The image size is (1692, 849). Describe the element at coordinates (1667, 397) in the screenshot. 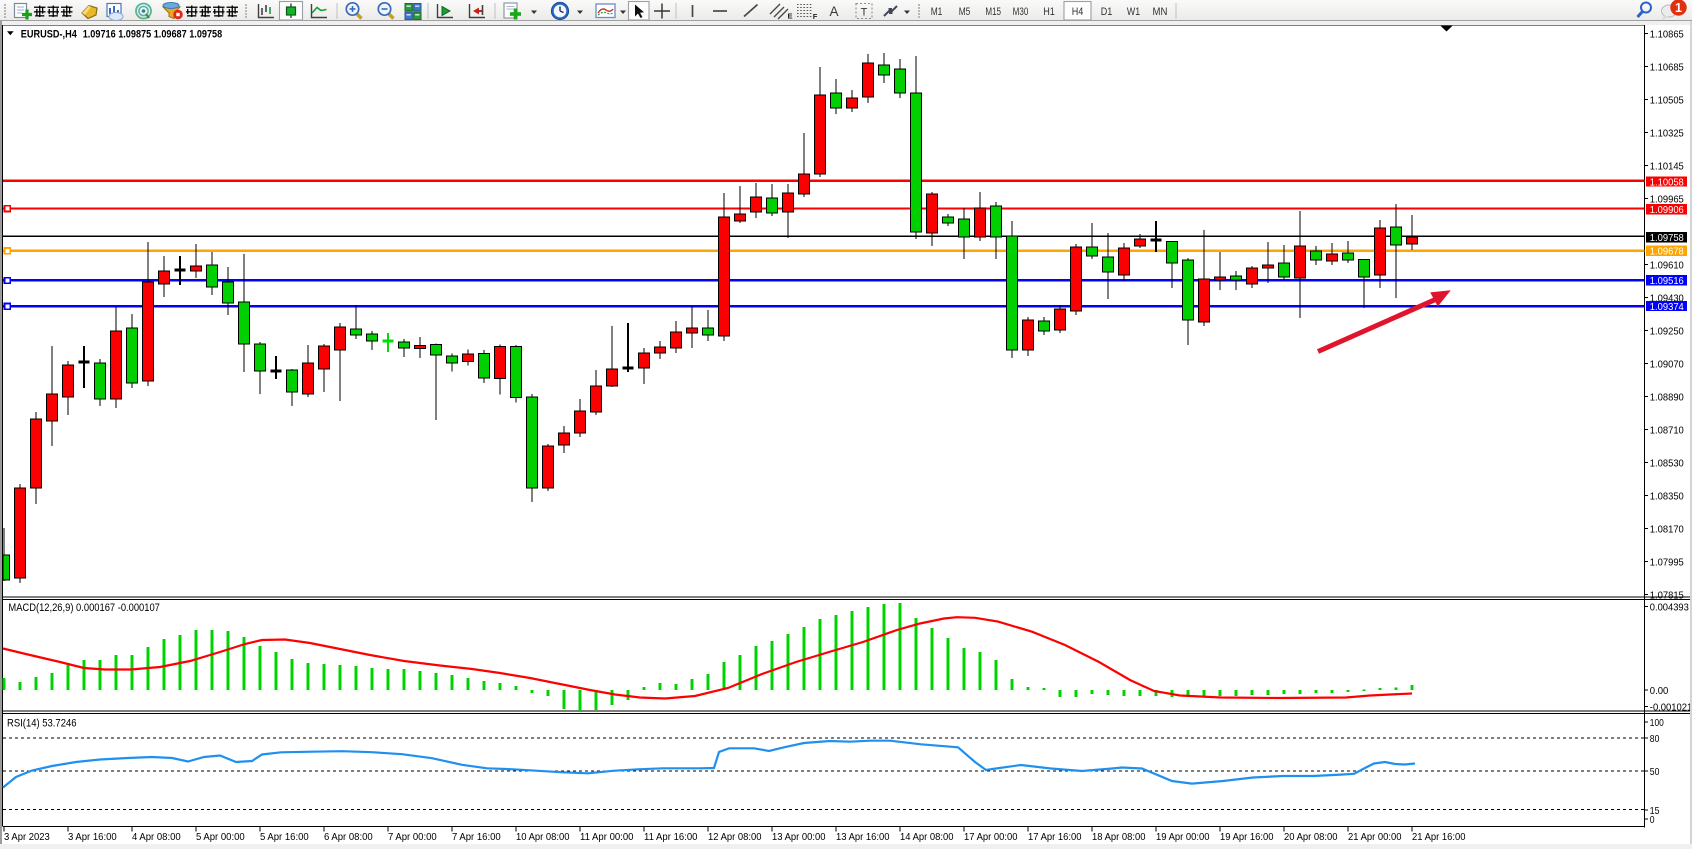

I see `svg-text: 1.08890` at that location.